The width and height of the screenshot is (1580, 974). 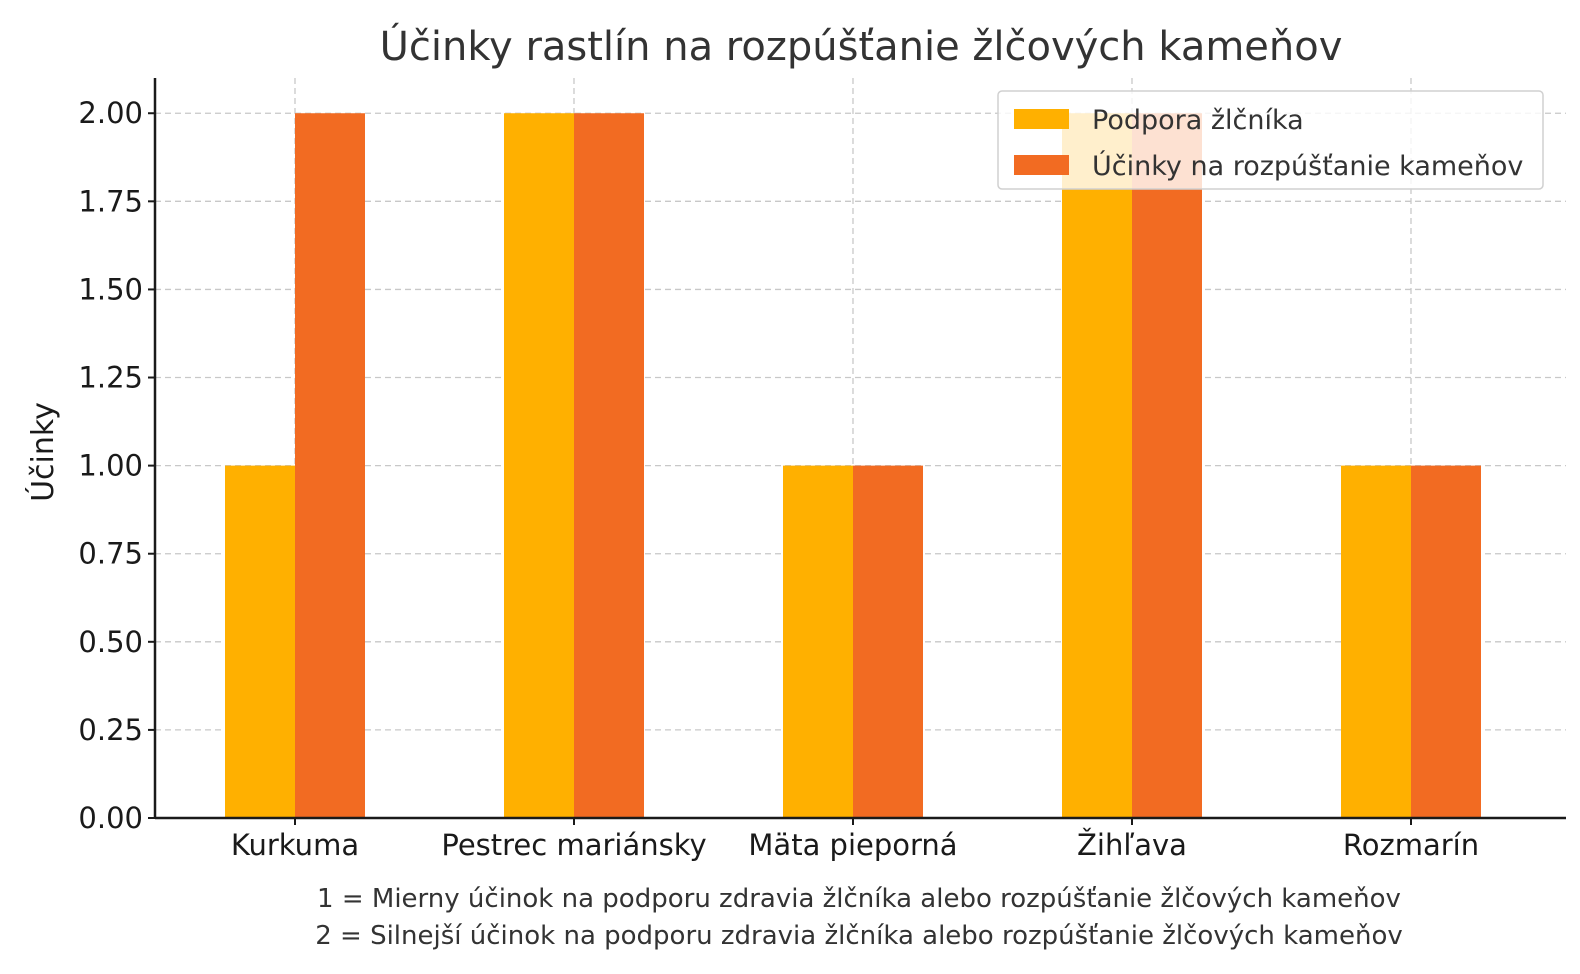 What do you see at coordinates (295, 845) in the screenshot?
I see `x-tick-label: Kurkuma` at bounding box center [295, 845].